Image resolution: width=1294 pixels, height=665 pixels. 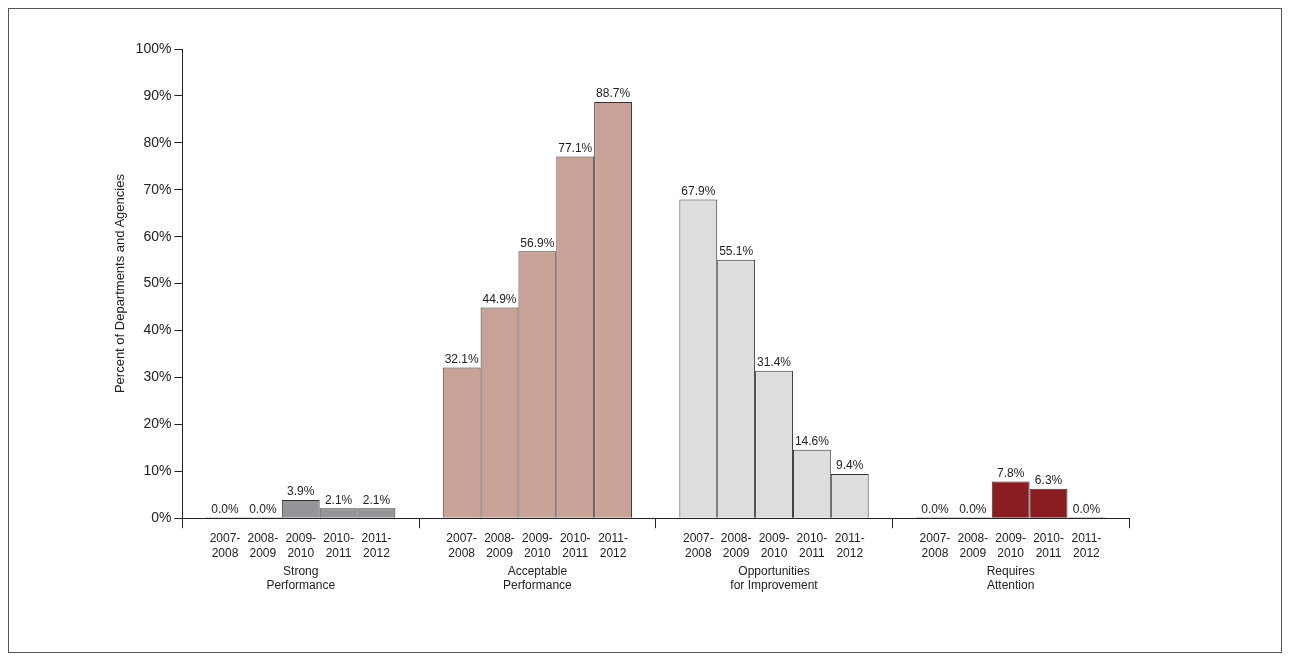 I want to click on series-label: 2009-2010, so click(x=301, y=545).